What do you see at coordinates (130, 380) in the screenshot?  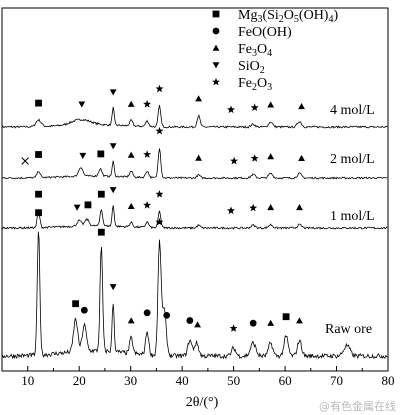 I see `x-tick-label: 30` at bounding box center [130, 380].